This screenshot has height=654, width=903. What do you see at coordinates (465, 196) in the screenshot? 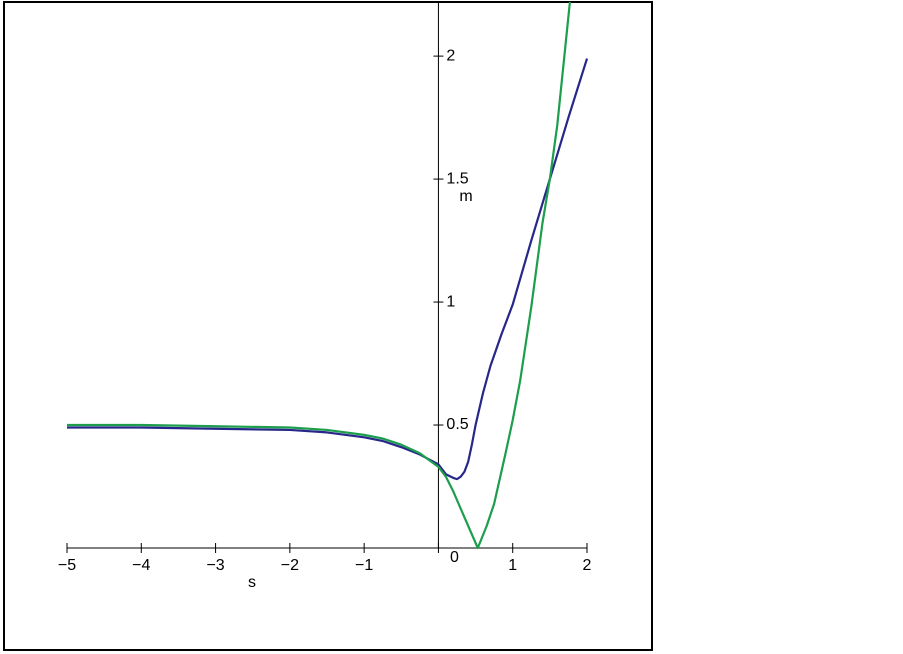
I see `y-axis-label: m` at bounding box center [465, 196].